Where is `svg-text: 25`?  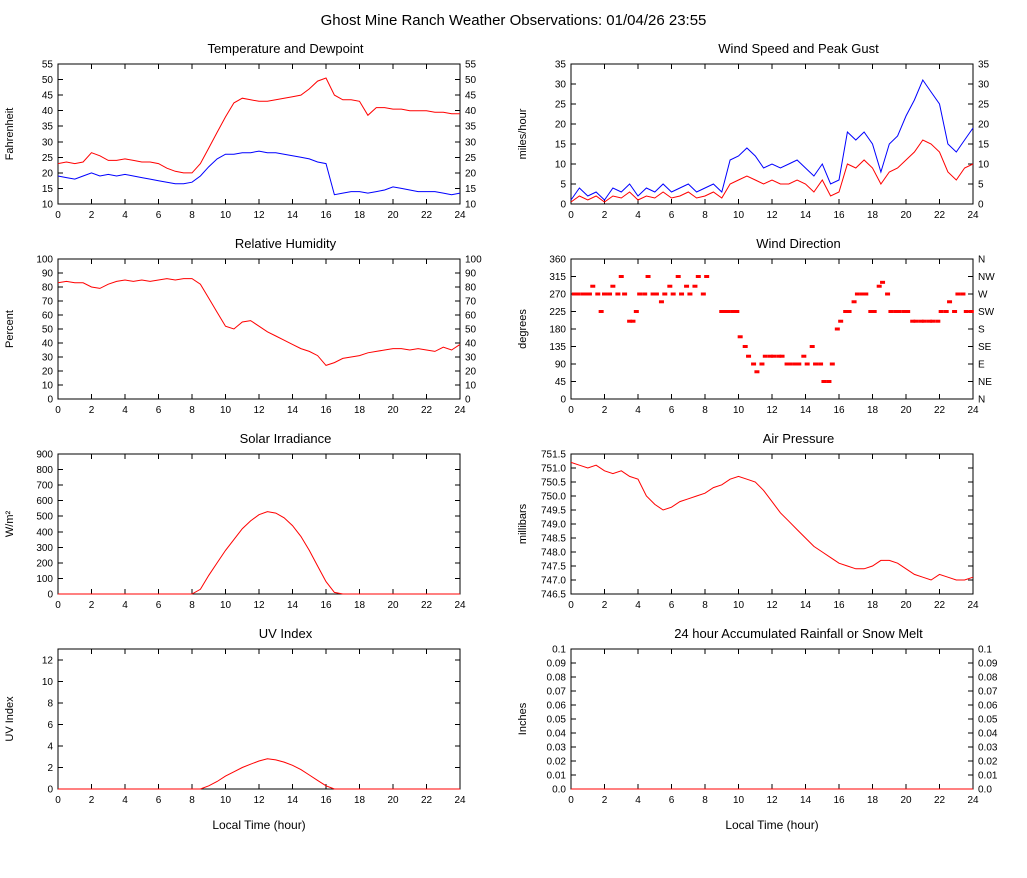 svg-text: 25 is located at coordinates (471, 158).